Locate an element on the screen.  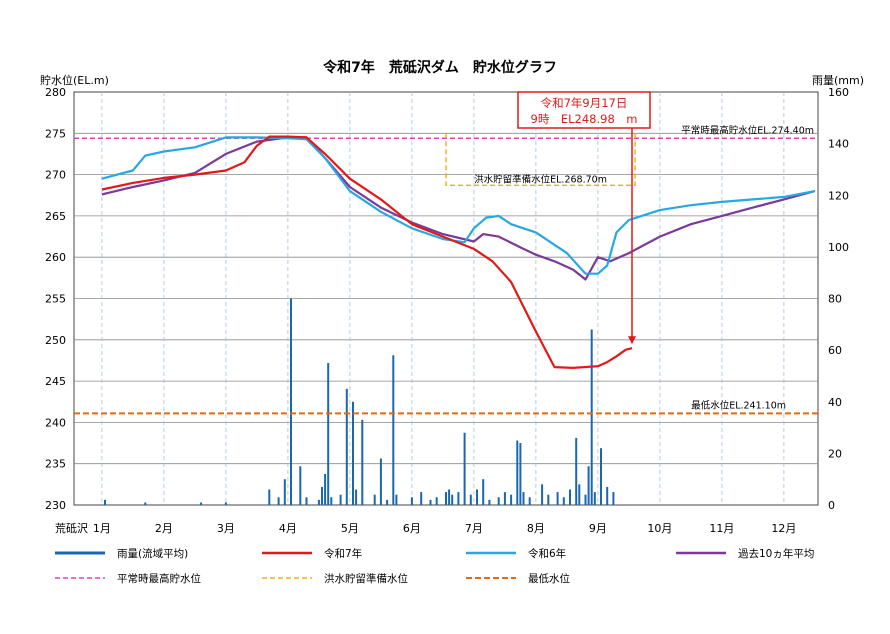
x-tick-month: 6月 is located at coordinates (412, 528).